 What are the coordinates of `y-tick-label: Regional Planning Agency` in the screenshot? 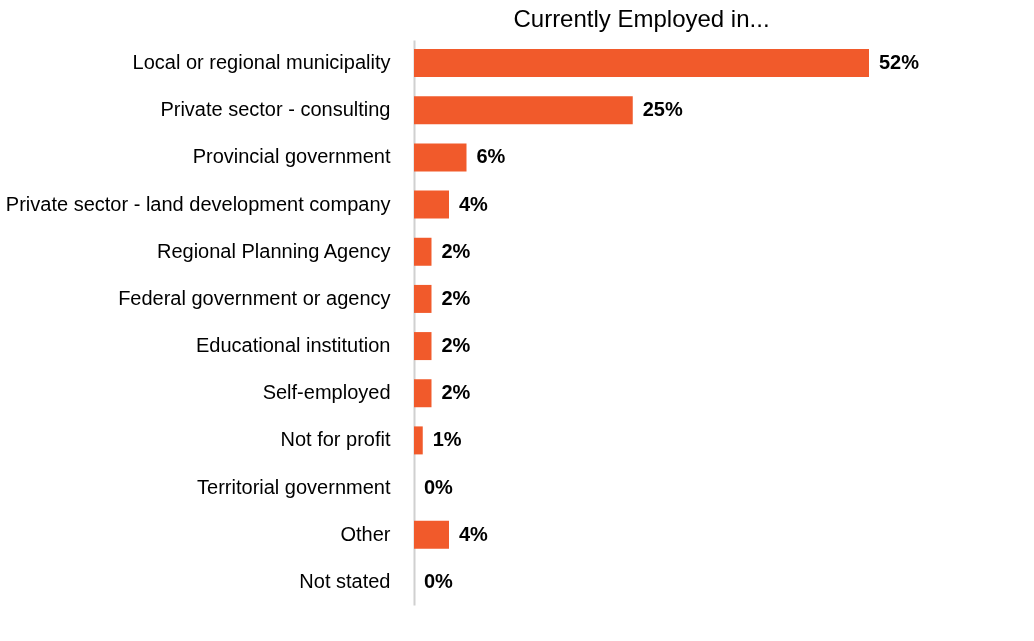 It's located at (273, 250).